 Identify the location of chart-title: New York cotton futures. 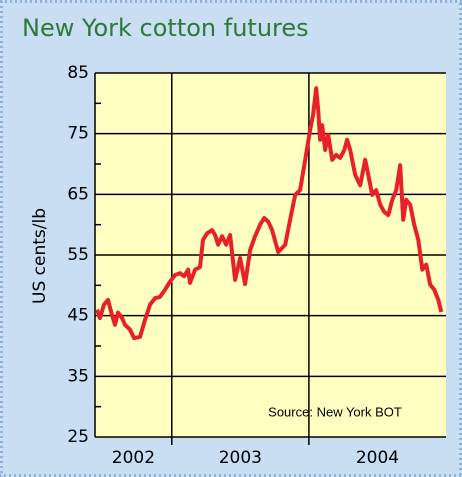
(165, 28).